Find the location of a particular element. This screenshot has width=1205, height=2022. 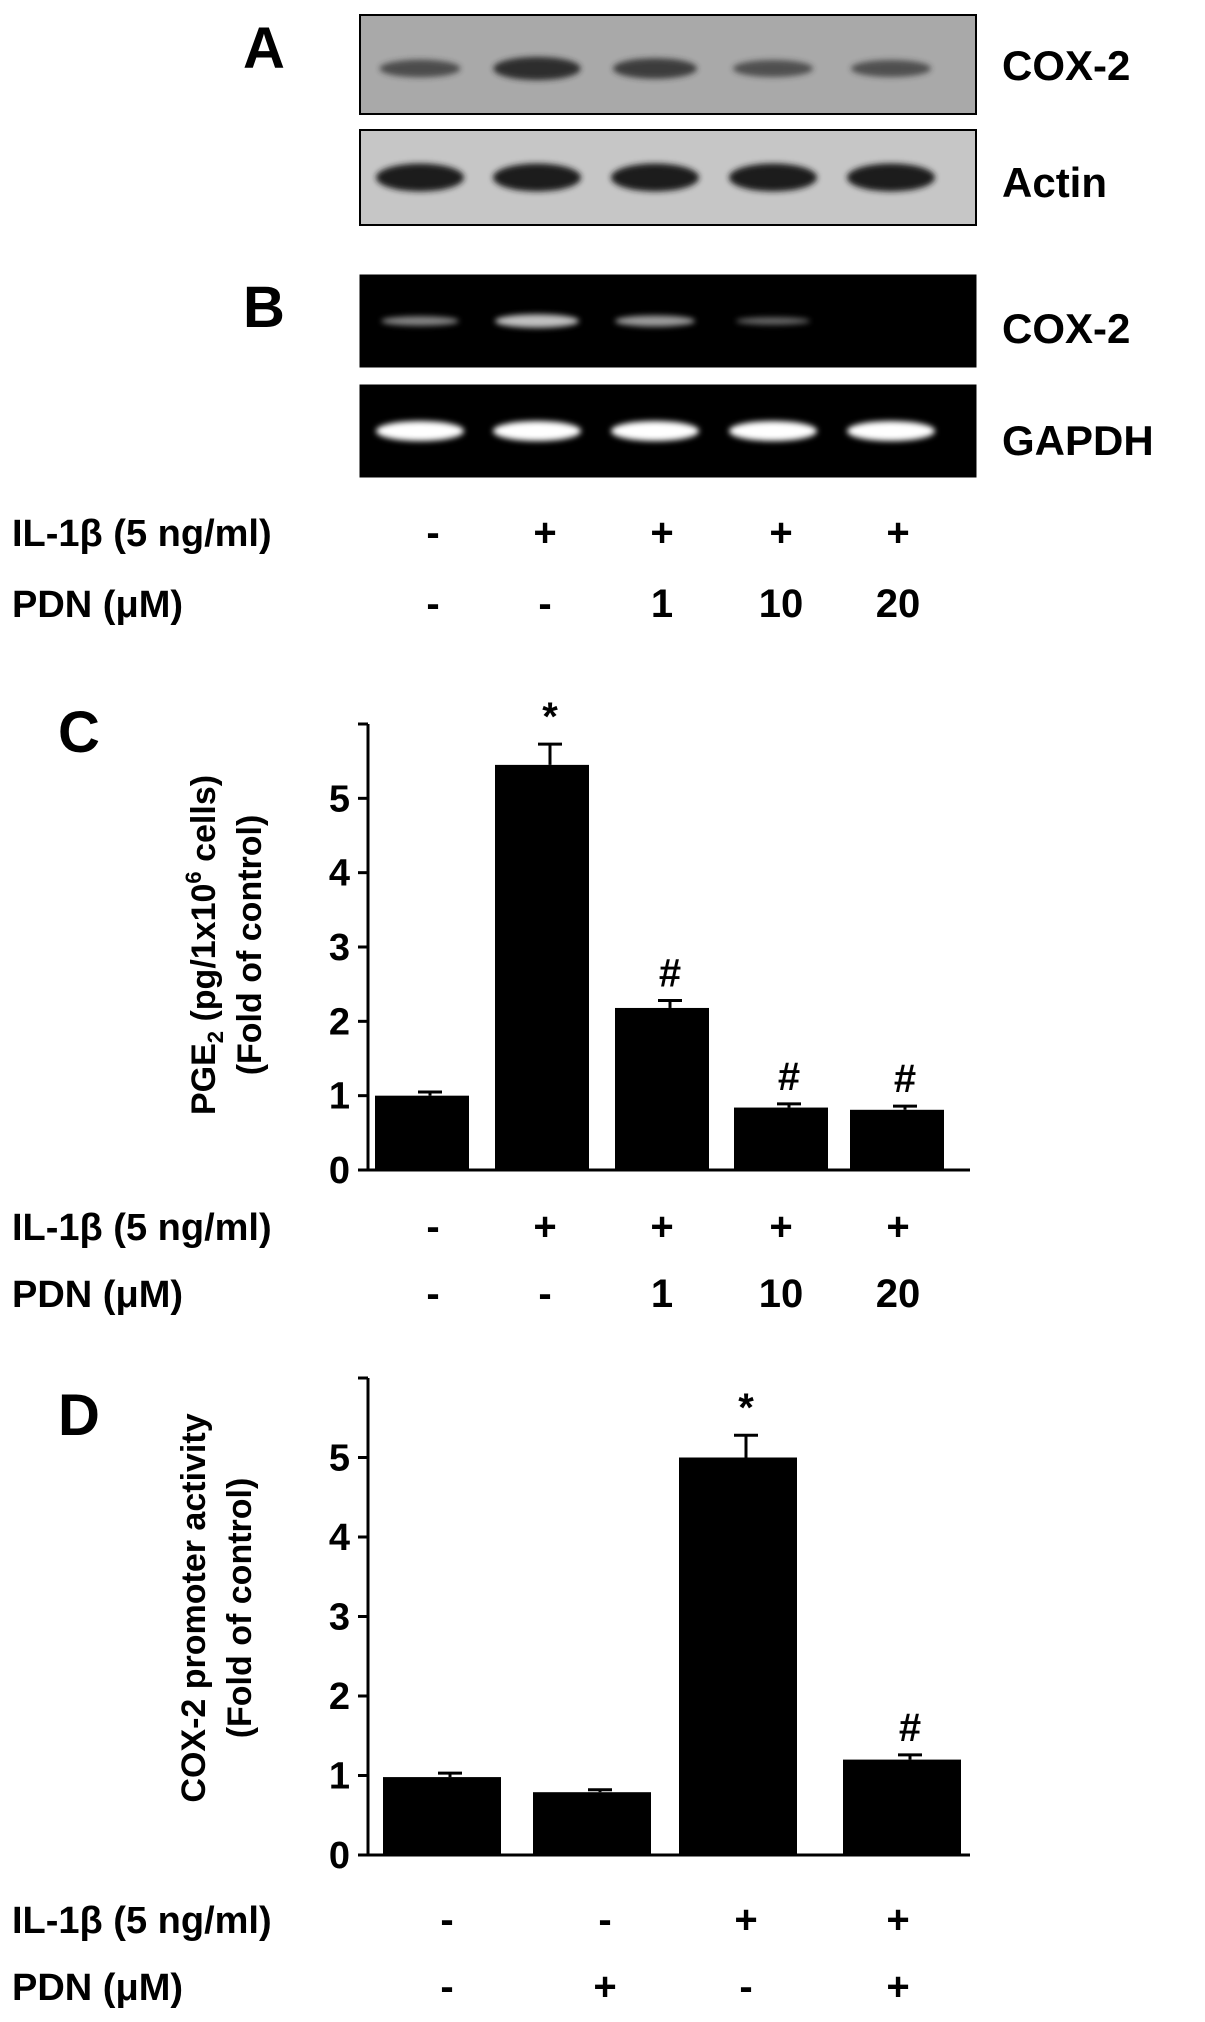

ab-il1b-label: IL-1β (5 ng/ml) is located at coordinates (142, 534).